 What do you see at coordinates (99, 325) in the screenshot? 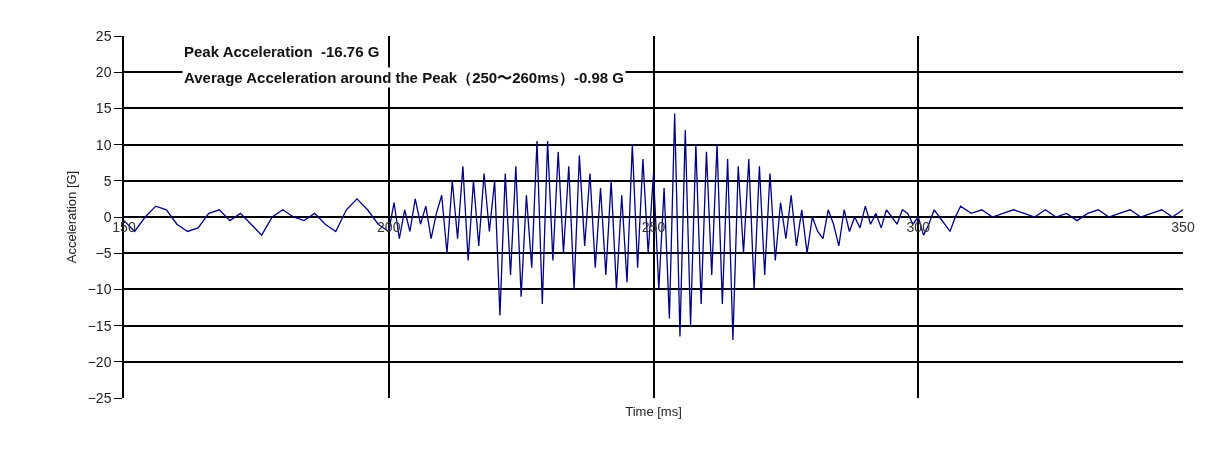
I see `y-tick-label: −15` at bounding box center [99, 325].